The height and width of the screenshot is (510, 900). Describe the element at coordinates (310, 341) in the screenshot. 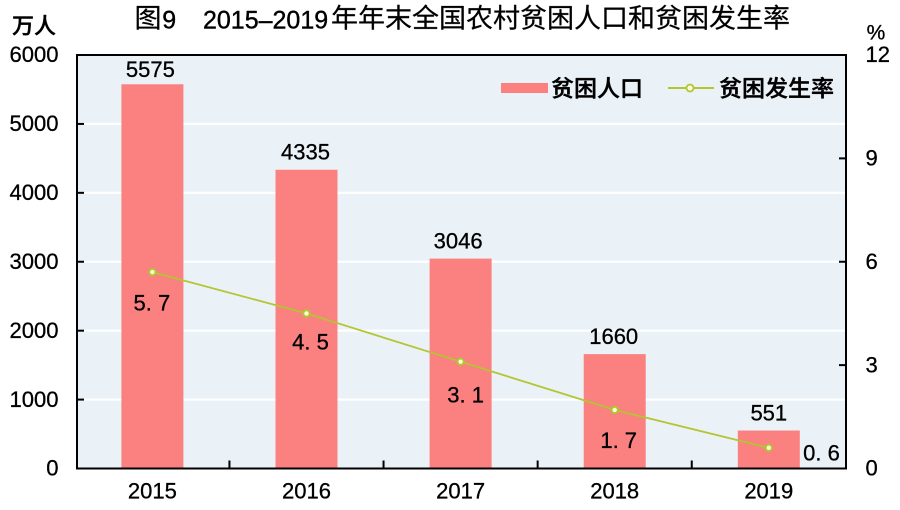

I see `svg-text: 4. 5` at that location.